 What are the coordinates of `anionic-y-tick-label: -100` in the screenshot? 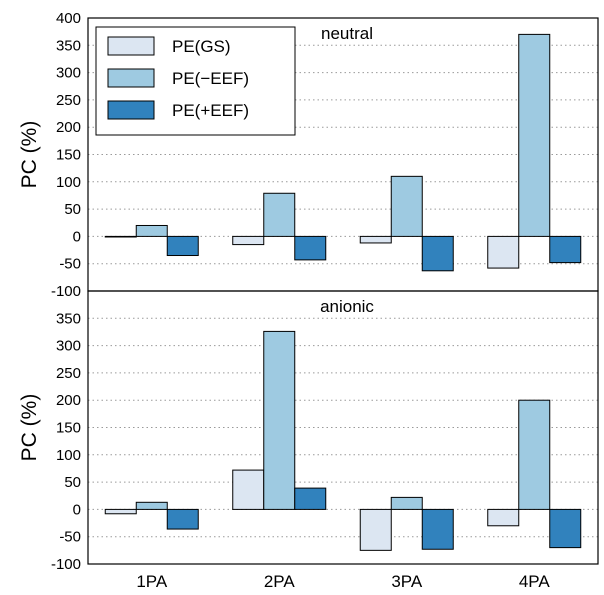 It's located at (66, 564).